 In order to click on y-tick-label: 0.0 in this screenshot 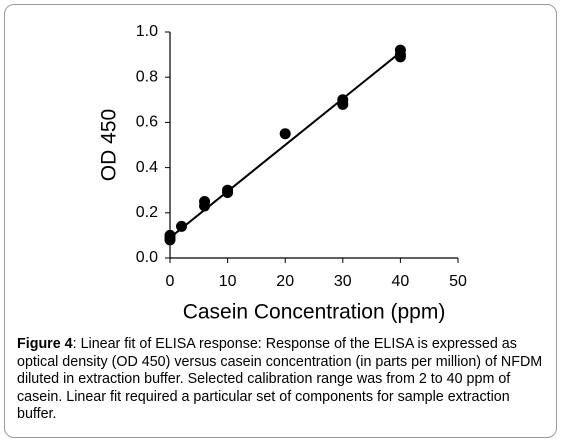, I will do `click(147, 257)`.